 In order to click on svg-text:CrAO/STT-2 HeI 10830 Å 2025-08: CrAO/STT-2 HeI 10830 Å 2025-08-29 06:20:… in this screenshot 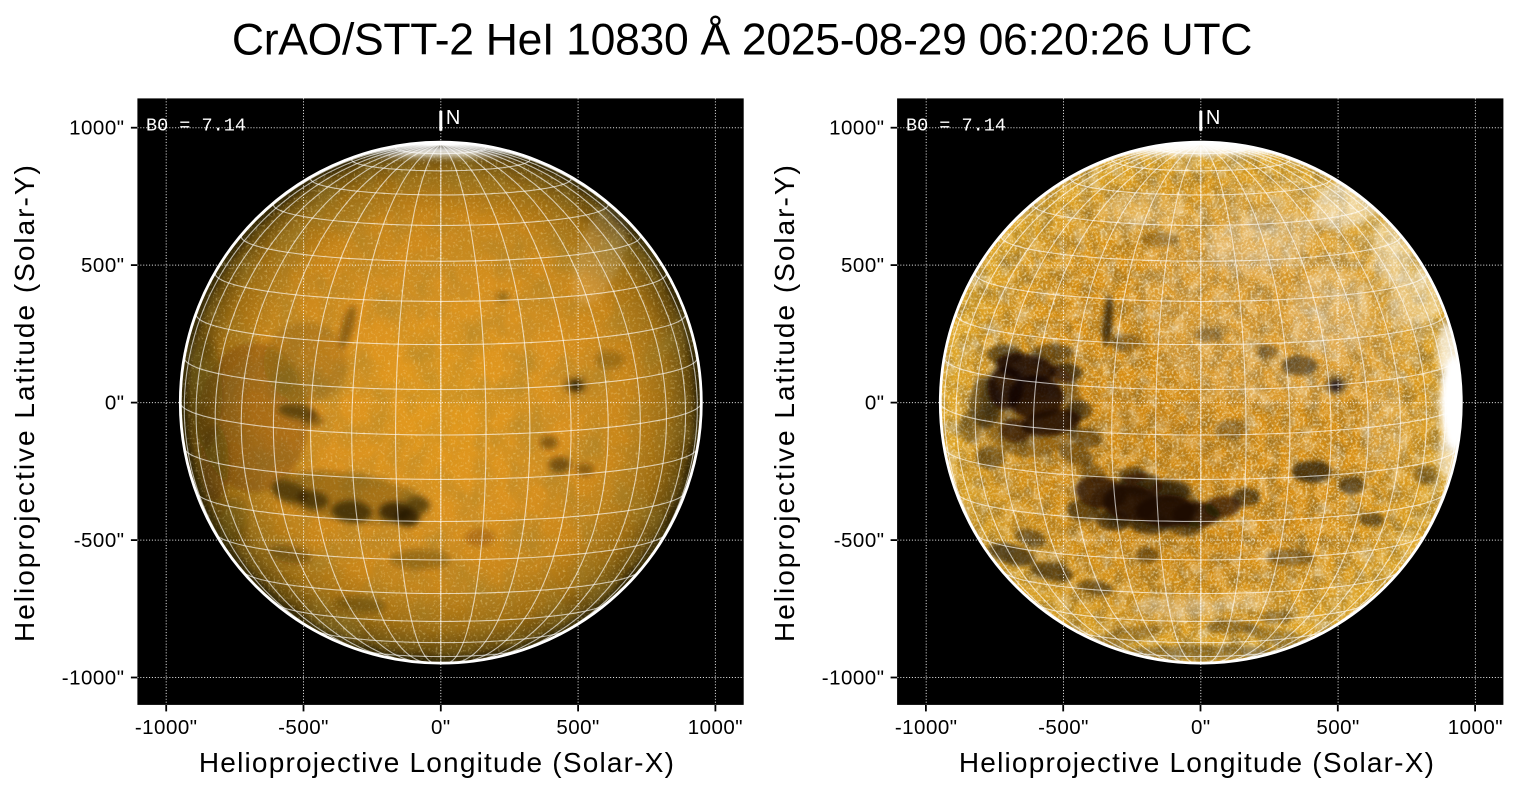, I will do `click(742, 40)`.